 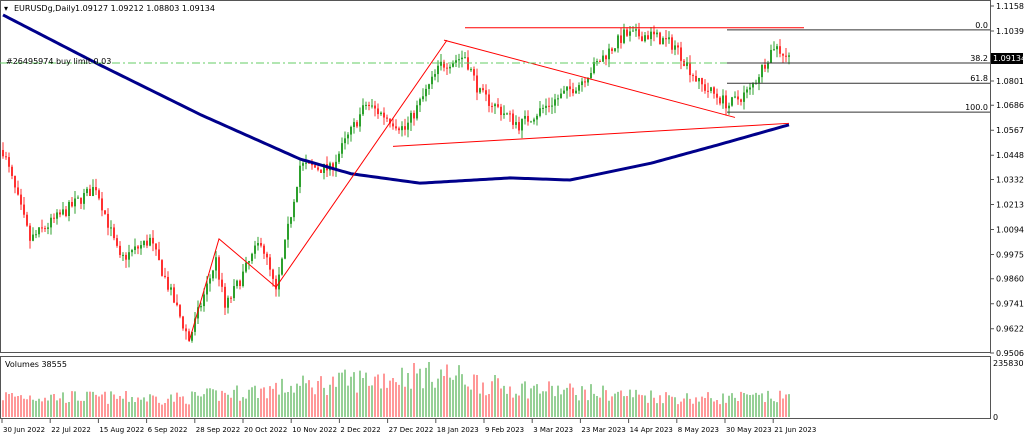 I want to click on current-price-badge, so click(x=1007, y=58).